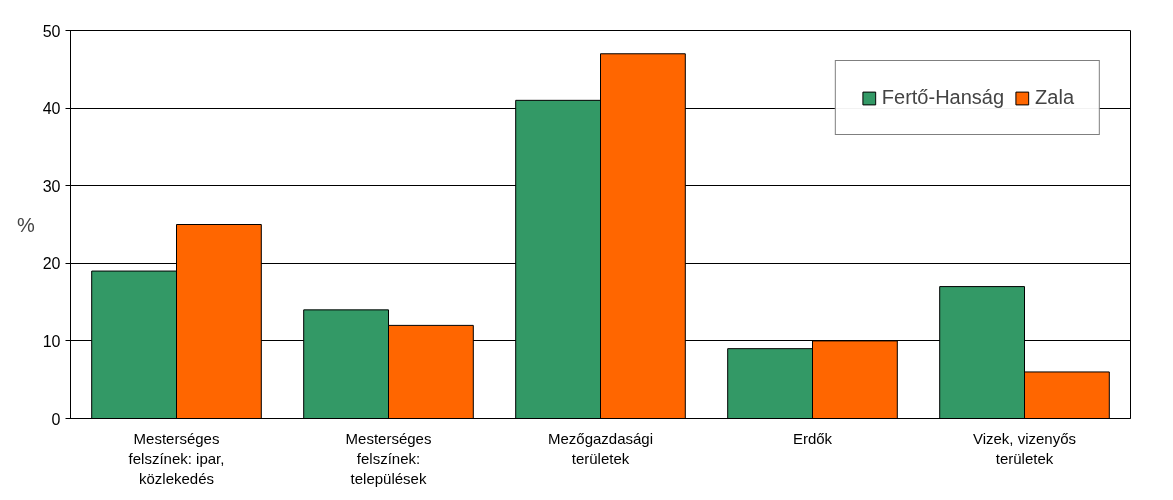  I want to click on x-tick-label: Mezőgazdasági területek, so click(600, 448).